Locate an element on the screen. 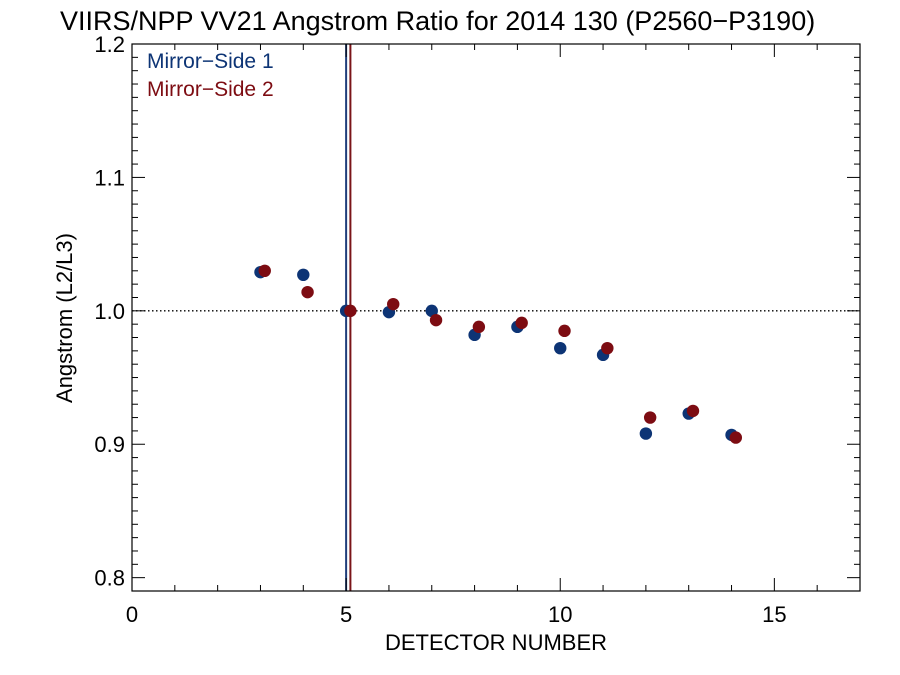  x-axis-label: DETECTOR NUMBER is located at coordinates (496, 642).